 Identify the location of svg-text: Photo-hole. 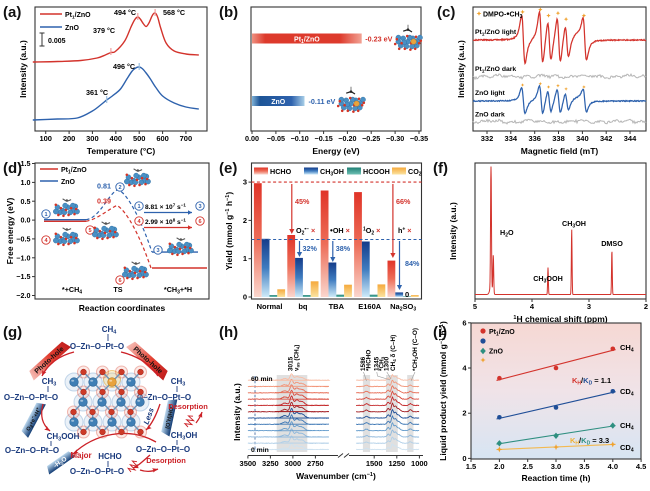
(50, 361).